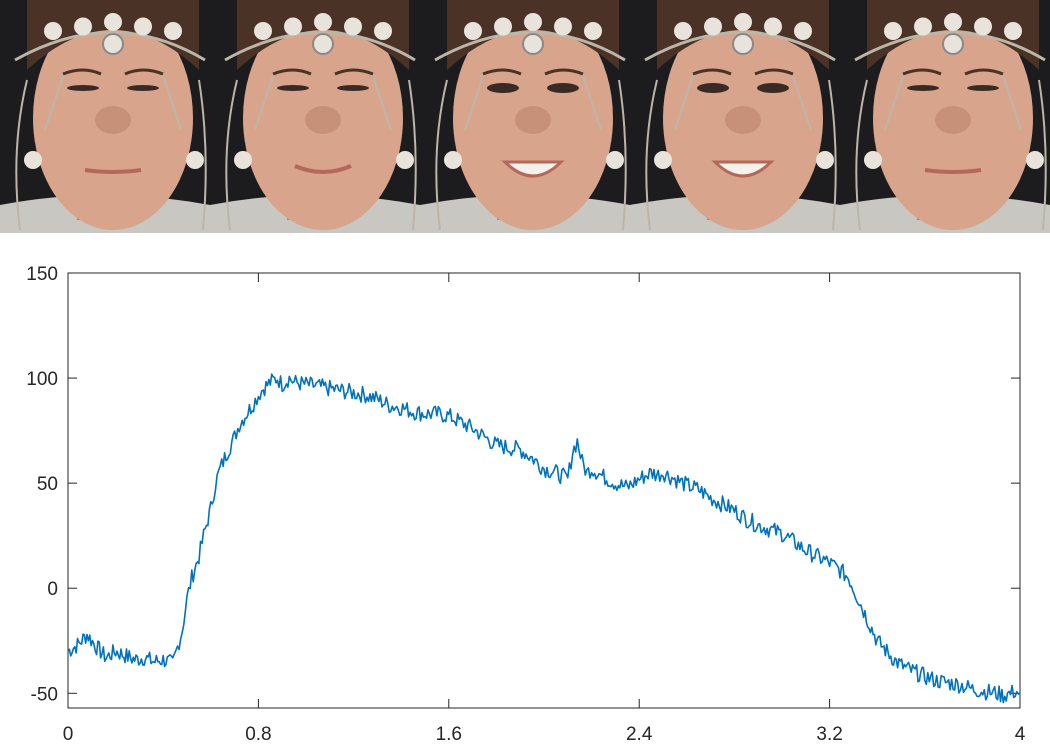 The height and width of the screenshot is (750, 1050). I want to click on x-tick-label: 2.4, so click(639, 734).